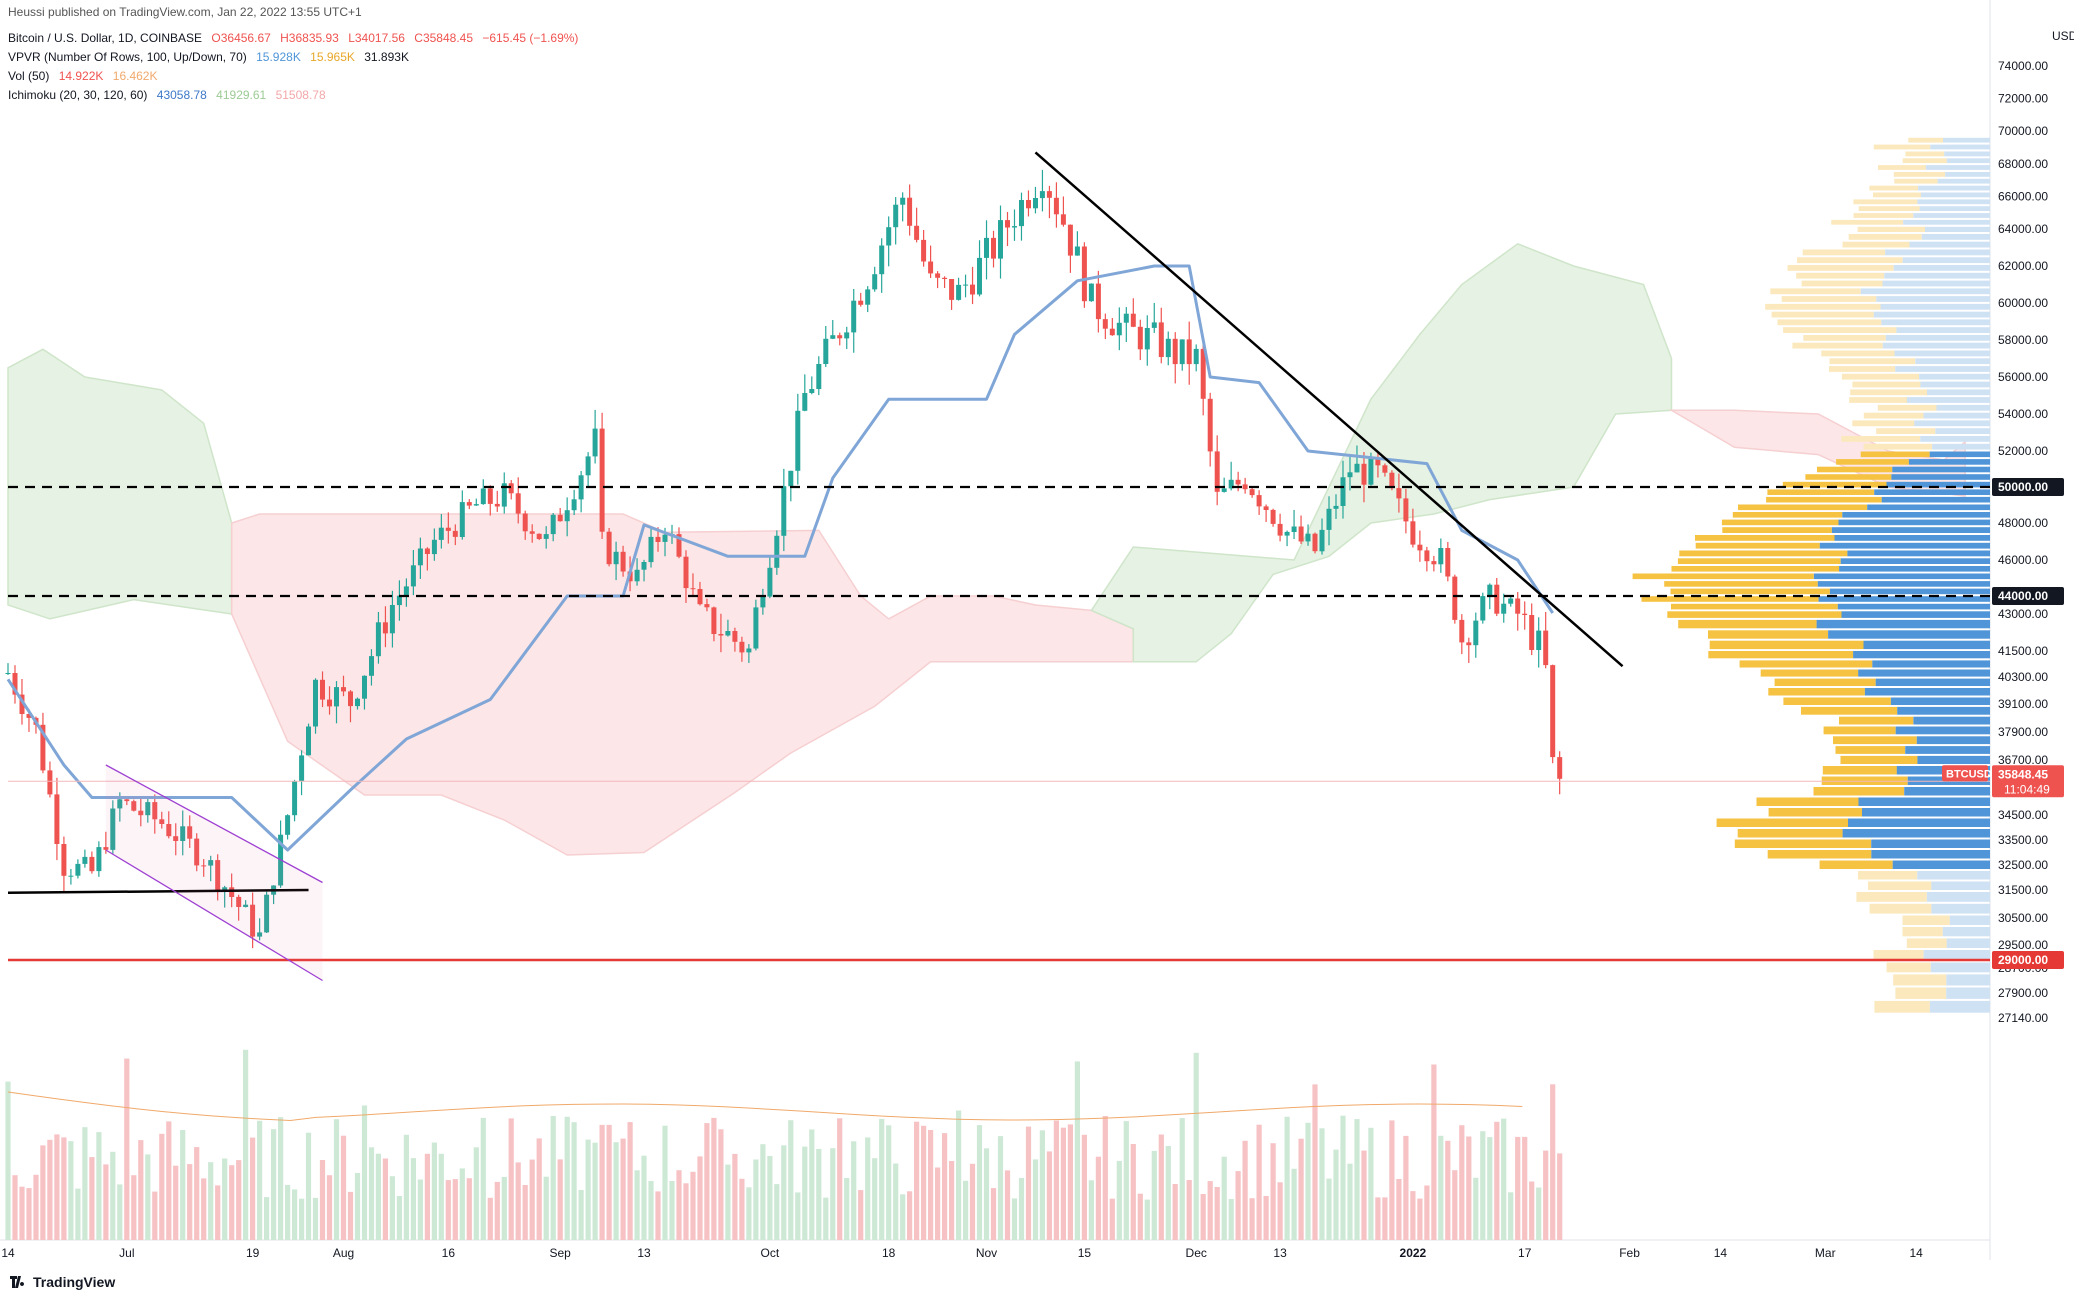 The image size is (2074, 1298). Describe the element at coordinates (214, 824) in the screenshot. I see `channel-line` at that location.